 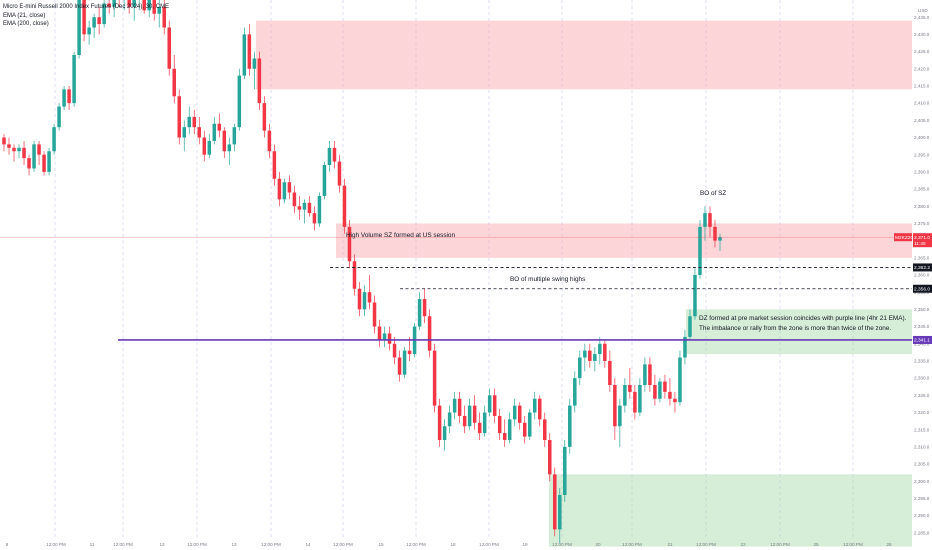 I want to click on annotation-bo-swing: BO of multiple swing highs, so click(x=547, y=279).